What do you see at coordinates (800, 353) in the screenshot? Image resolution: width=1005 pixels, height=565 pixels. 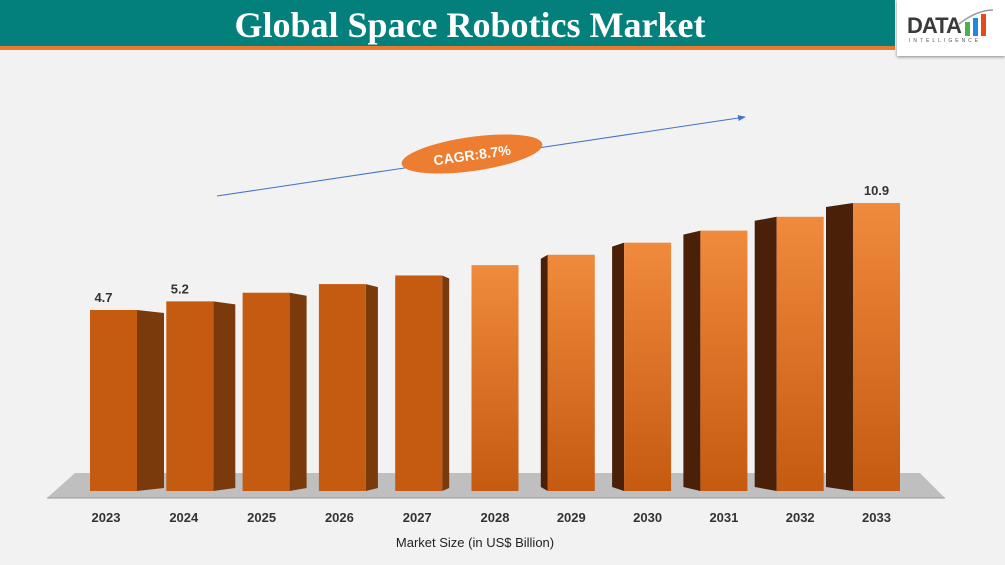 I see `bar-2032` at bounding box center [800, 353].